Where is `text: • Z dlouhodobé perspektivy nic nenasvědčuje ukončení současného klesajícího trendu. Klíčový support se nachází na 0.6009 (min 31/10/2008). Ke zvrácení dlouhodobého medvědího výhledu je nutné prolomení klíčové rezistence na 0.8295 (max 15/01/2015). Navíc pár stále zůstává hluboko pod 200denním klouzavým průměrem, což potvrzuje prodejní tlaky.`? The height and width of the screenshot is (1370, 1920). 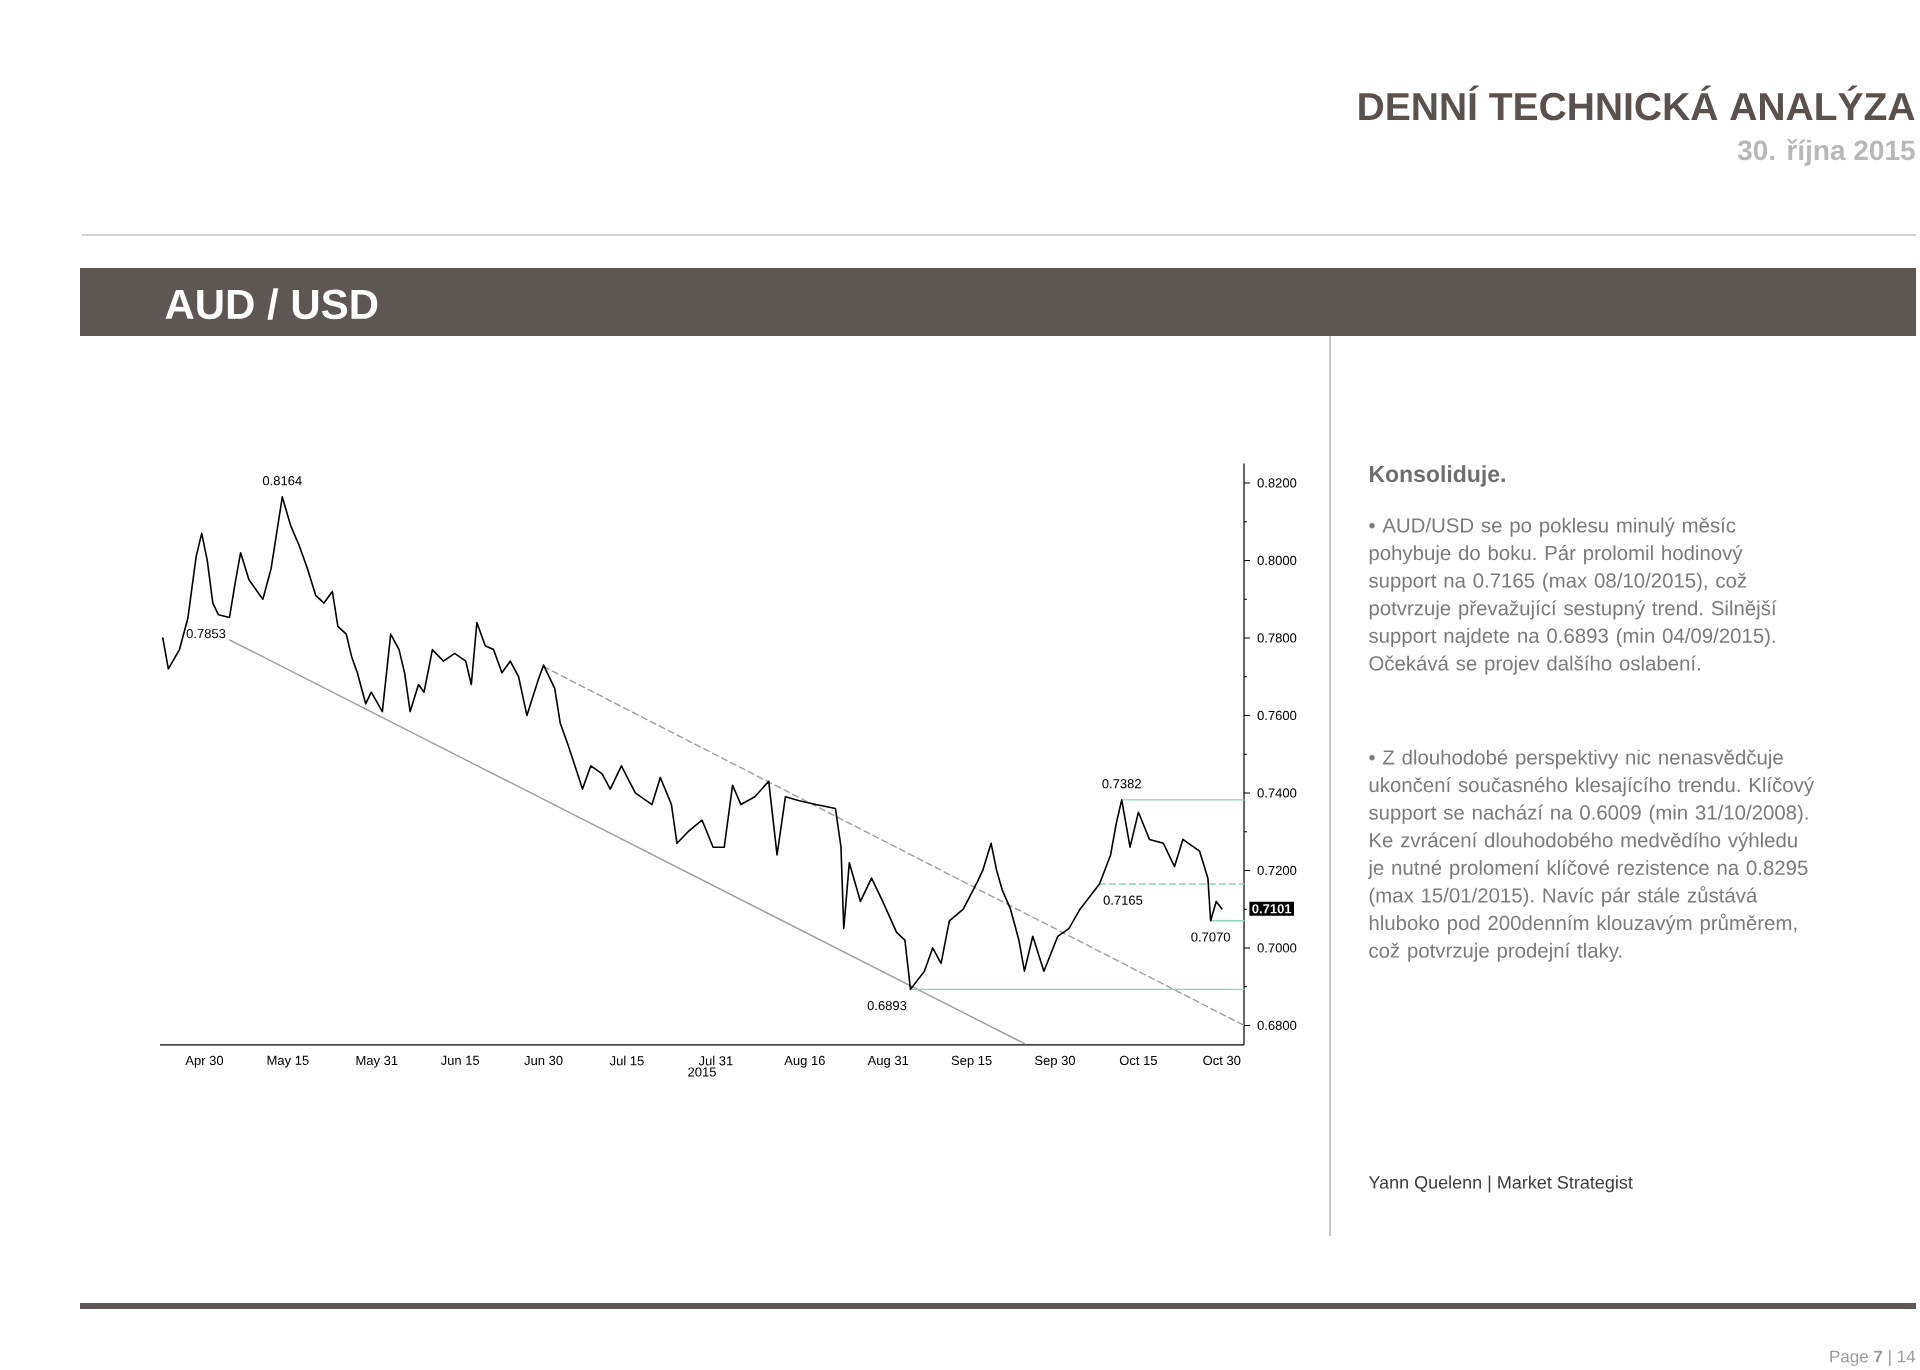
text: • Z dlouhodobé perspektivy nic nenasvědčuje ukončení současného klesajícího trendu. Klíčový support se nachází na 0.6009 (min 31/10/2008). Ke zvrácení dlouhodobého medvědího výhledu je nutné prolomení klíčové rezistence na 0.8295 (max 15/01/2015). Navíc pár stále zůstává hluboko pod 200denním klouzavým průměrem, což potvrzuje prodejní tlaky. is located at coordinates (1590, 855).